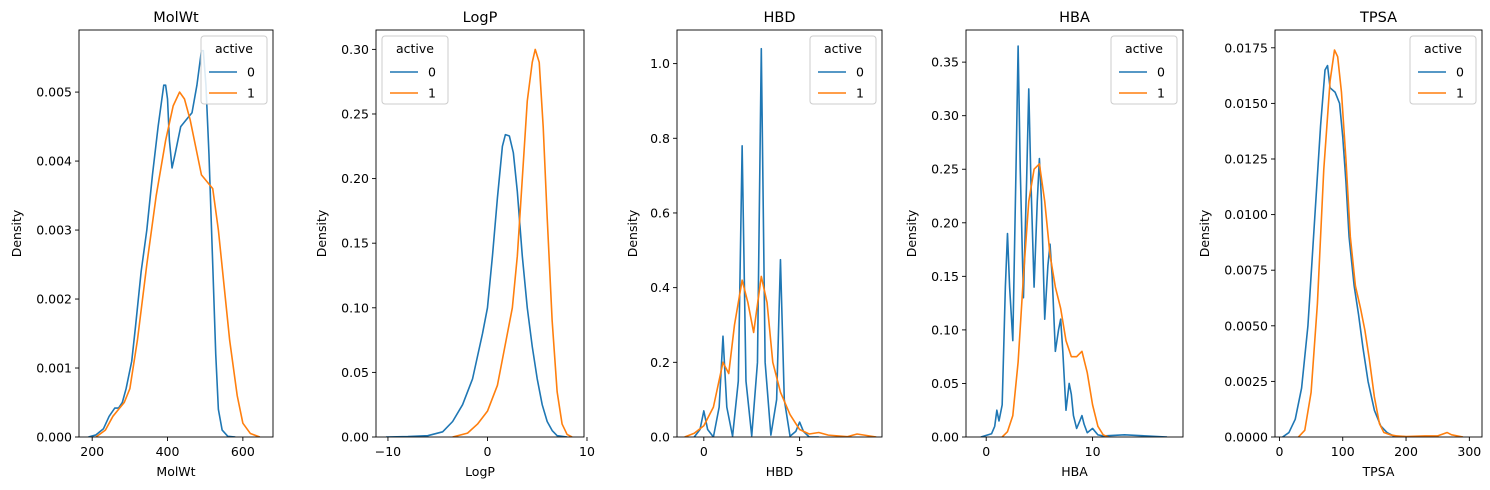  What do you see at coordinates (1246, 103) in the screenshot?
I see `y-tick-label: 0.0150` at bounding box center [1246, 103].